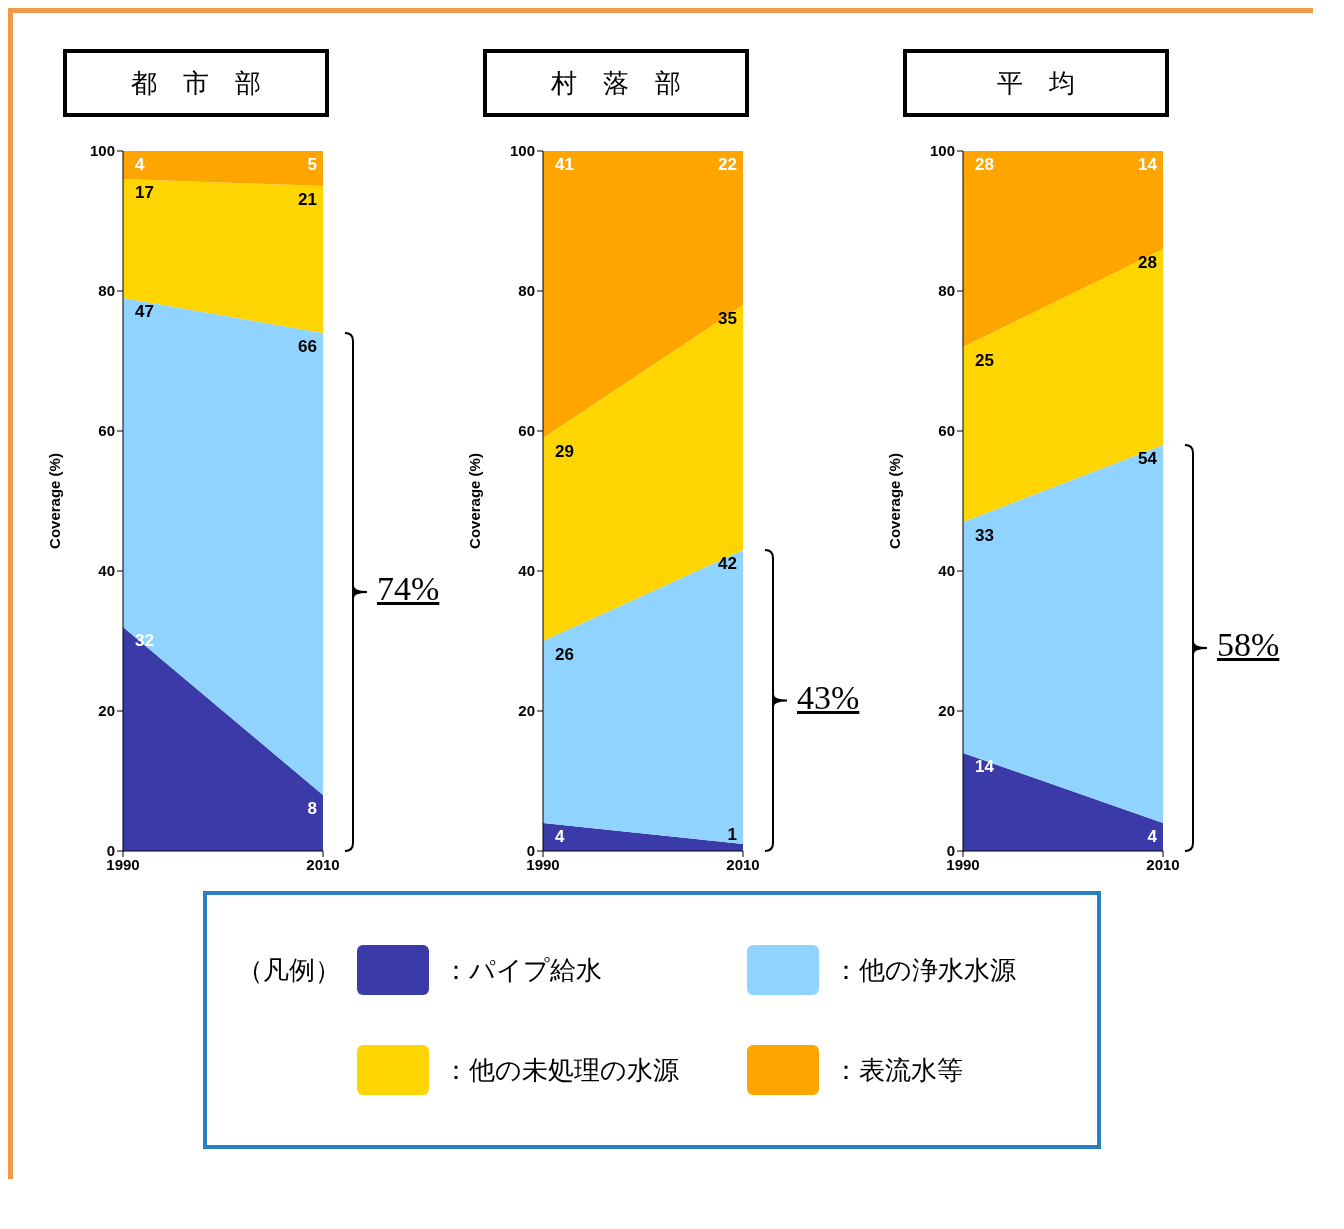 The image size is (1344, 1229). I want to click on chart-title: 平 均, so click(1036, 83).